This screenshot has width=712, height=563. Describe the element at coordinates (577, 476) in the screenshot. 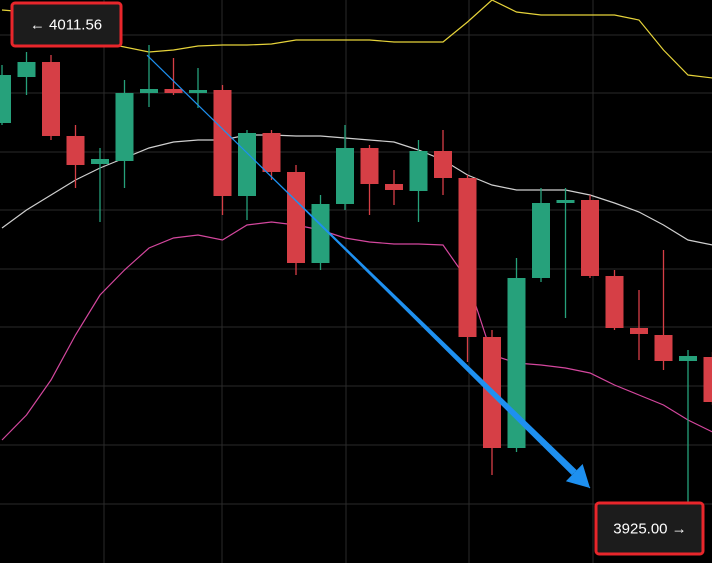

I see `trend-arrowhead` at that location.